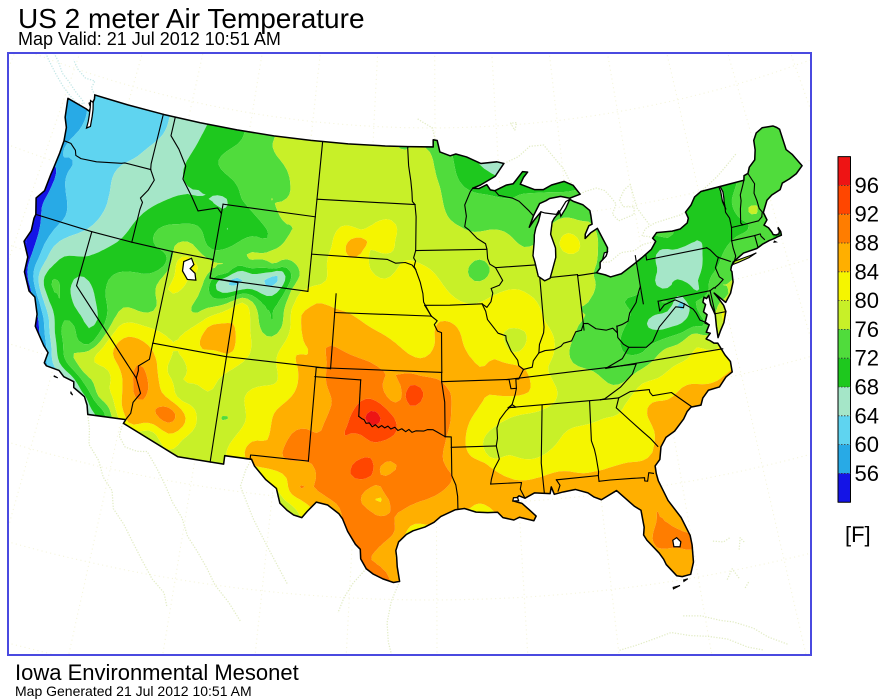  Describe the element at coordinates (867, 185) in the screenshot. I see `svg-text: 96` at that location.